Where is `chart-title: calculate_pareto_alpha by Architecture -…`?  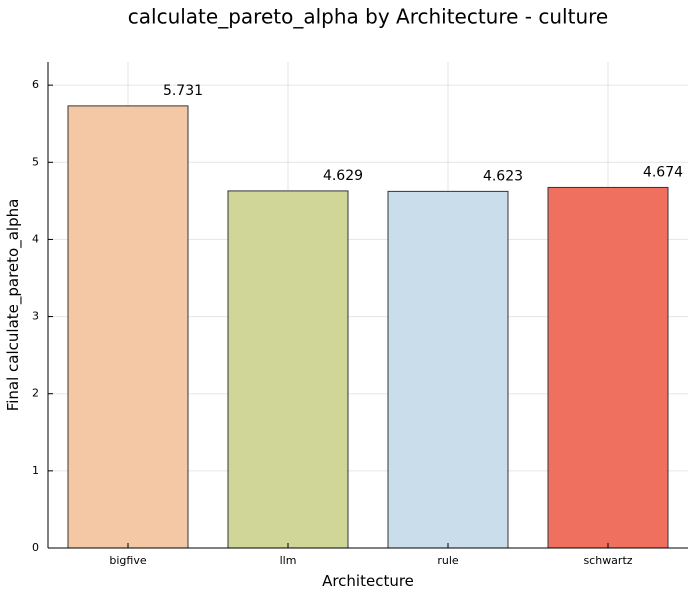
chart-title: calculate_pareto_alpha by Architecture -… is located at coordinates (368, 17).